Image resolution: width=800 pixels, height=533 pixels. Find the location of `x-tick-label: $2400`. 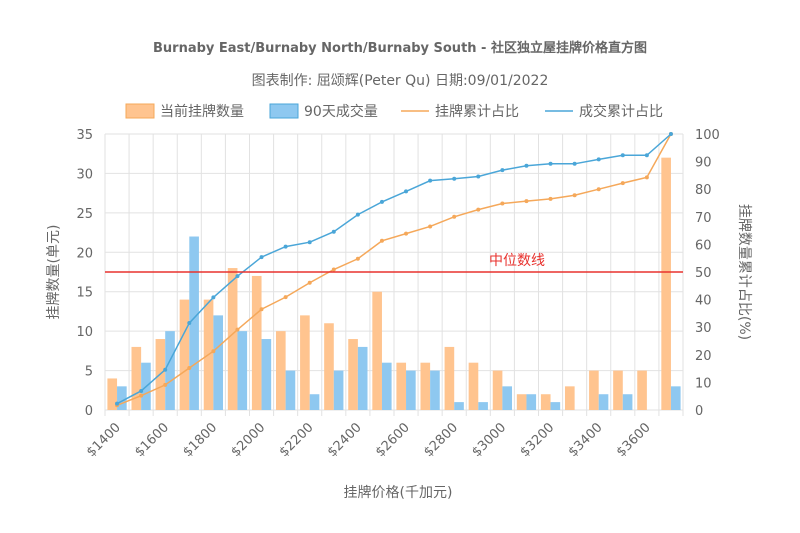

x-tick-label: $2400 is located at coordinates (345, 440).